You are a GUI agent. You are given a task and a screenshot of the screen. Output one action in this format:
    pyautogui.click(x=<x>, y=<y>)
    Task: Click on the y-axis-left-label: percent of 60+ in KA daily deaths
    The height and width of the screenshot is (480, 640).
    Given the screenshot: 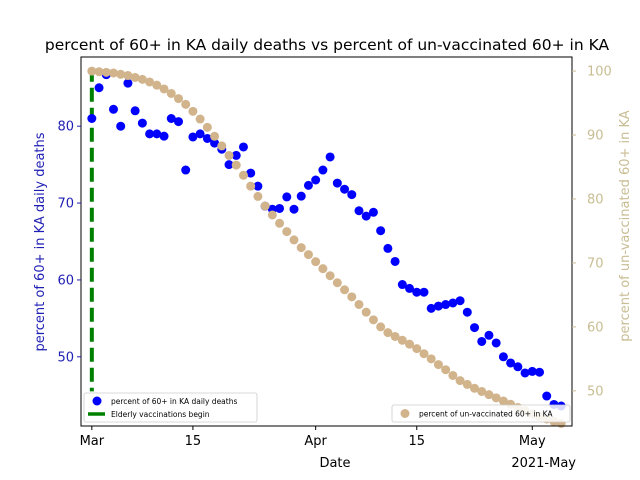 What is the action you would take?
    pyautogui.click(x=40, y=241)
    